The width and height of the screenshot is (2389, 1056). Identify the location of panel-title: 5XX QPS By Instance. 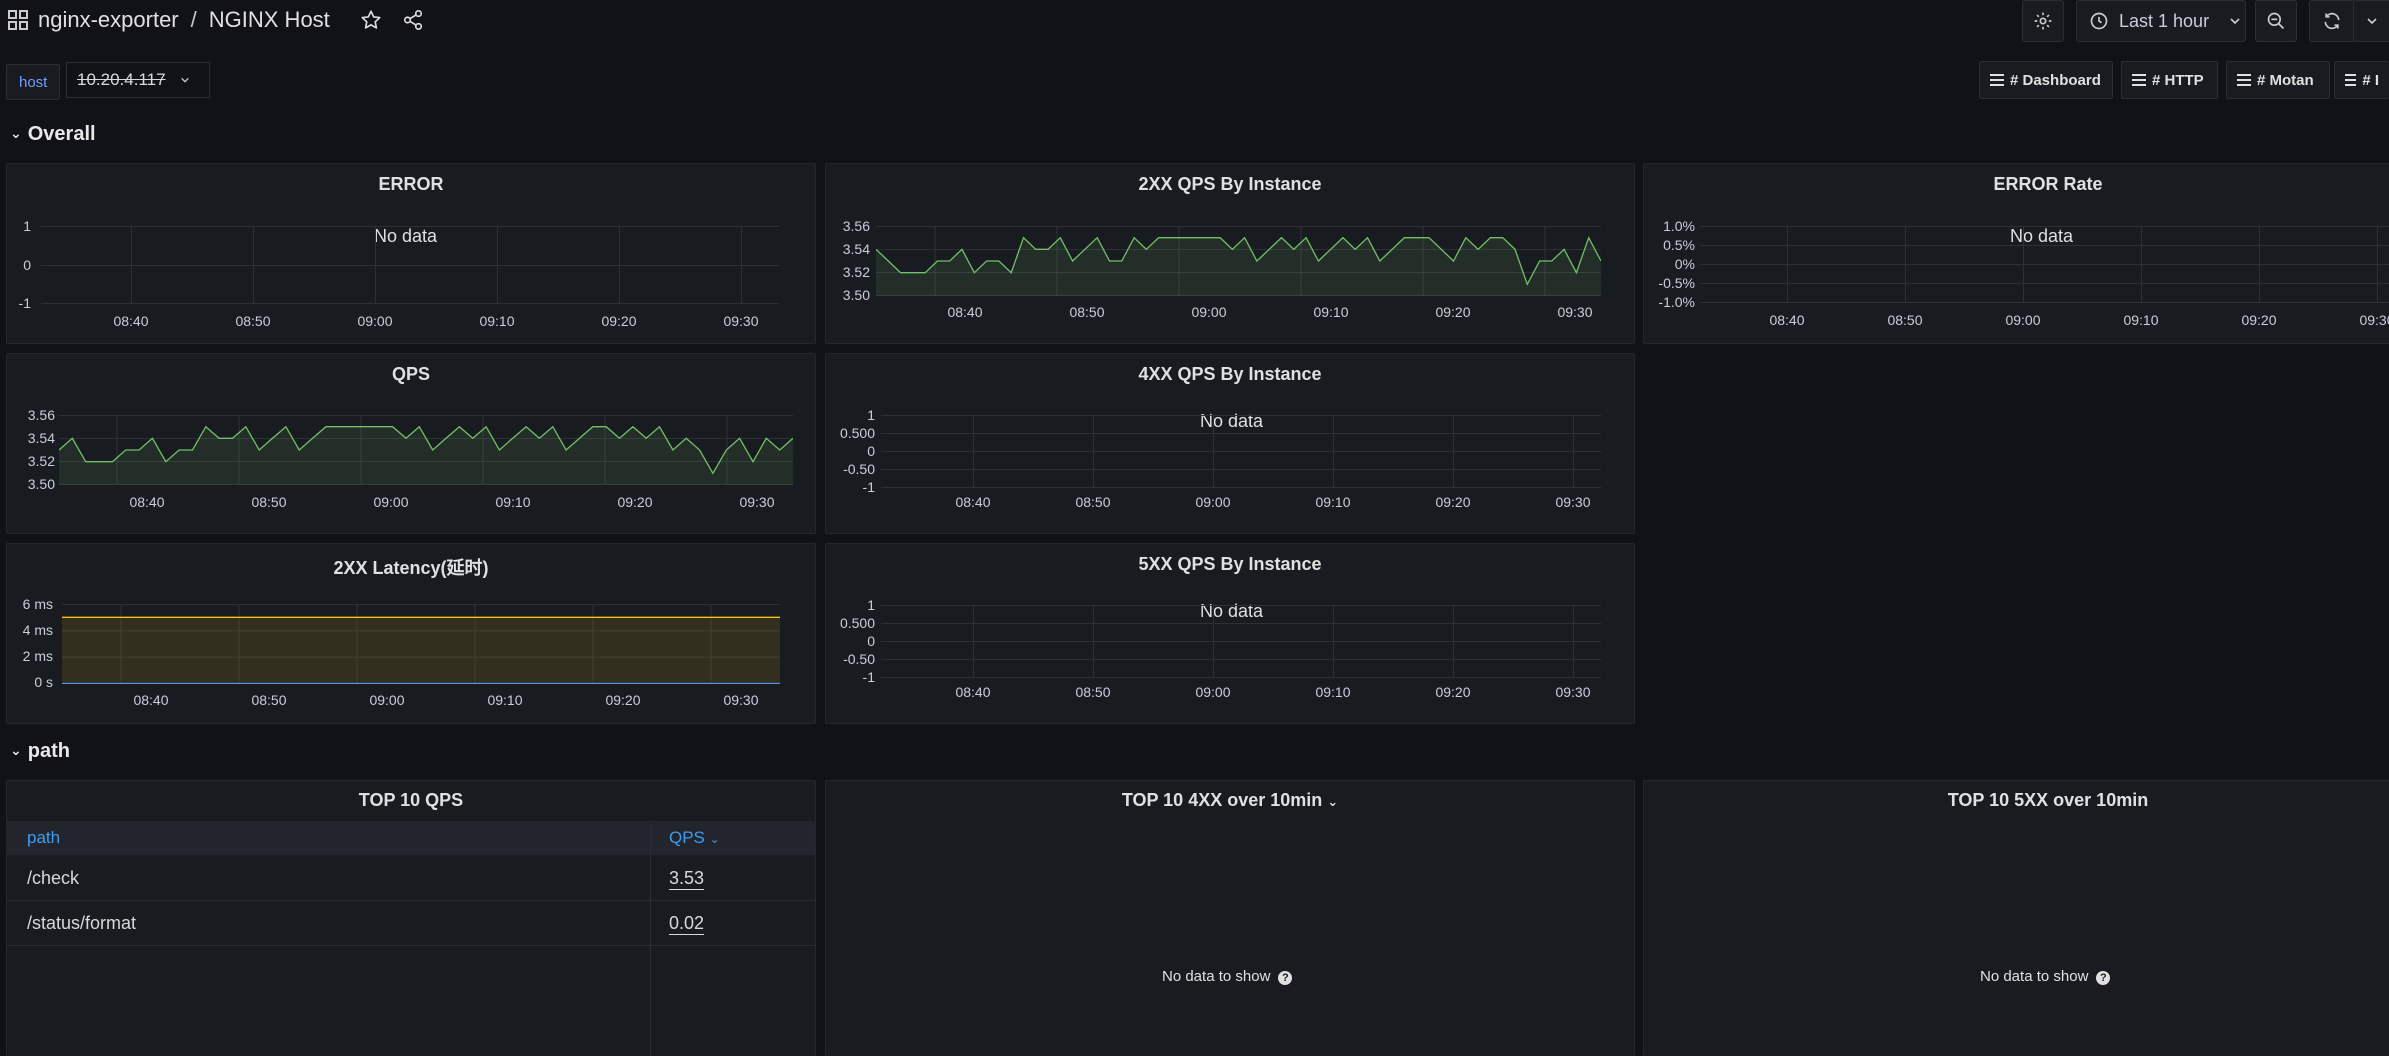
(1230, 564).